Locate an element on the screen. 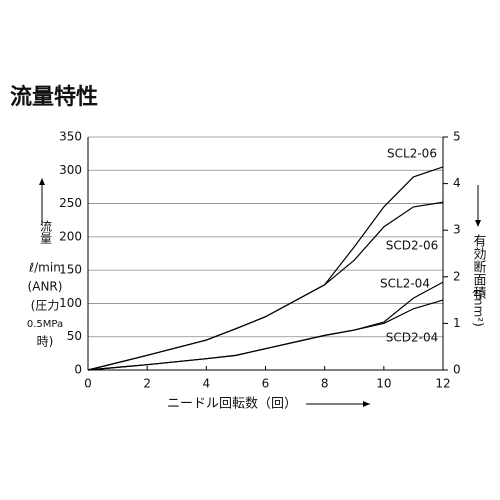 The image size is (500, 500). series-label: SCD2-06 is located at coordinates (412, 246).